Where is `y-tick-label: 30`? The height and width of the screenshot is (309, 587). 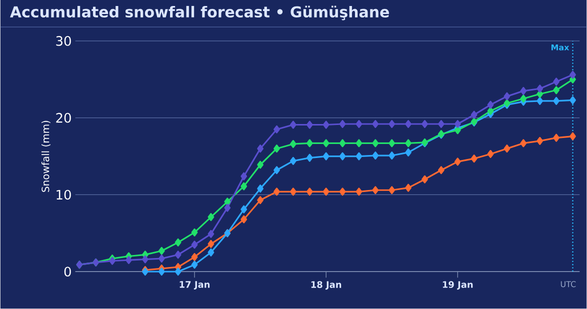
y-tick-label: 30 is located at coordinates (63, 41).